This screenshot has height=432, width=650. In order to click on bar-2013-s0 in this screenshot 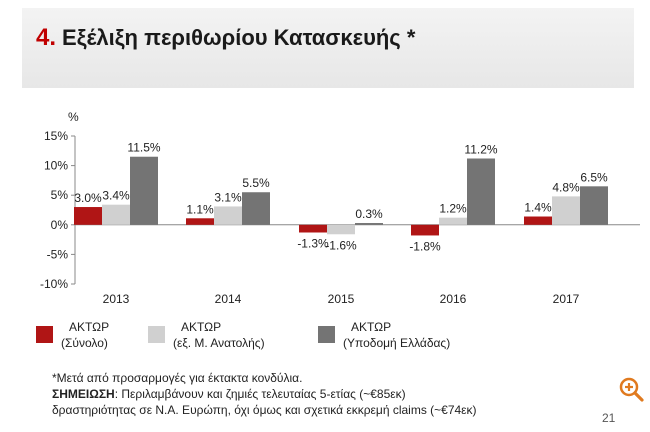, I will do `click(88, 216)`.